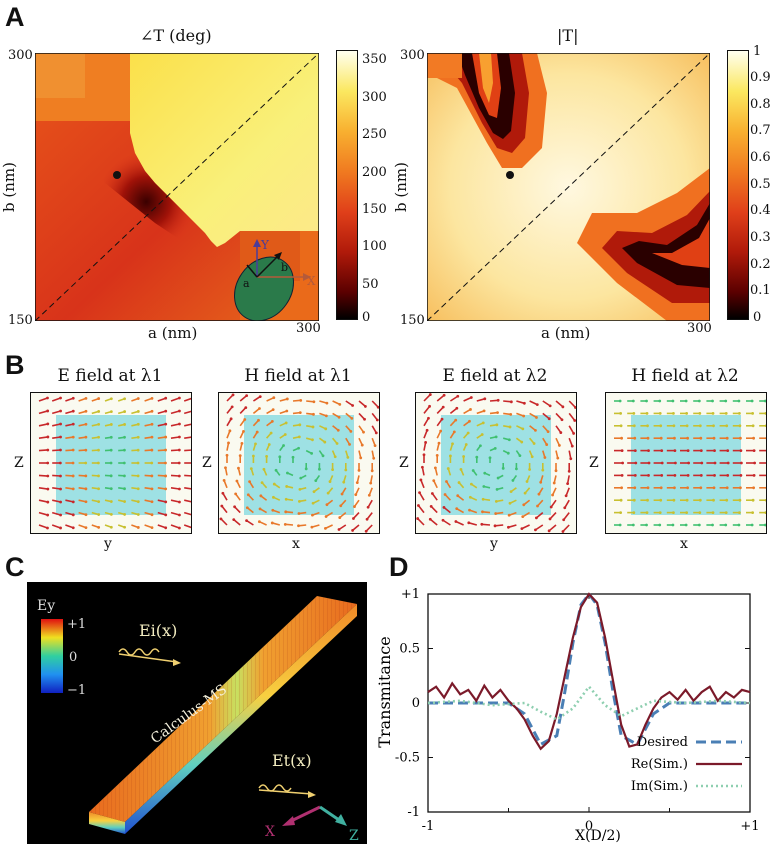  What do you see at coordinates (760, 157) in the screenshot?
I see `amp-cb-tick: 0.6` at bounding box center [760, 157].